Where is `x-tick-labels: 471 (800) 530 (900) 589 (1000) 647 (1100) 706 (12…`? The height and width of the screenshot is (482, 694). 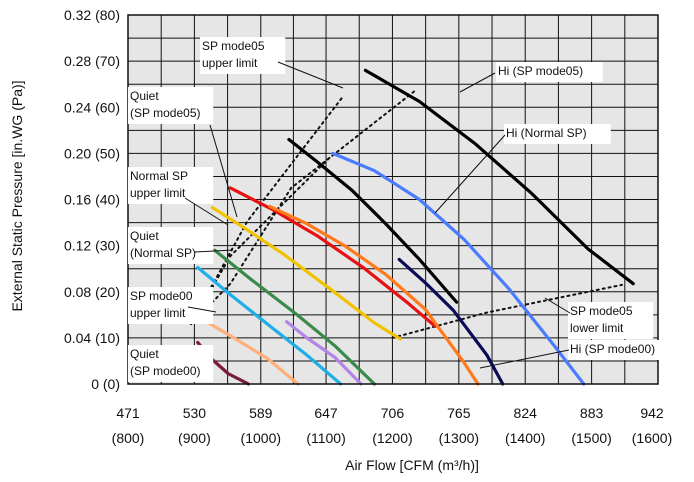
x-tick-labels: 471 (800) 530 (900) 589 (1000) 647 (1100) 706 (12… is located at coordinates (392, 425).